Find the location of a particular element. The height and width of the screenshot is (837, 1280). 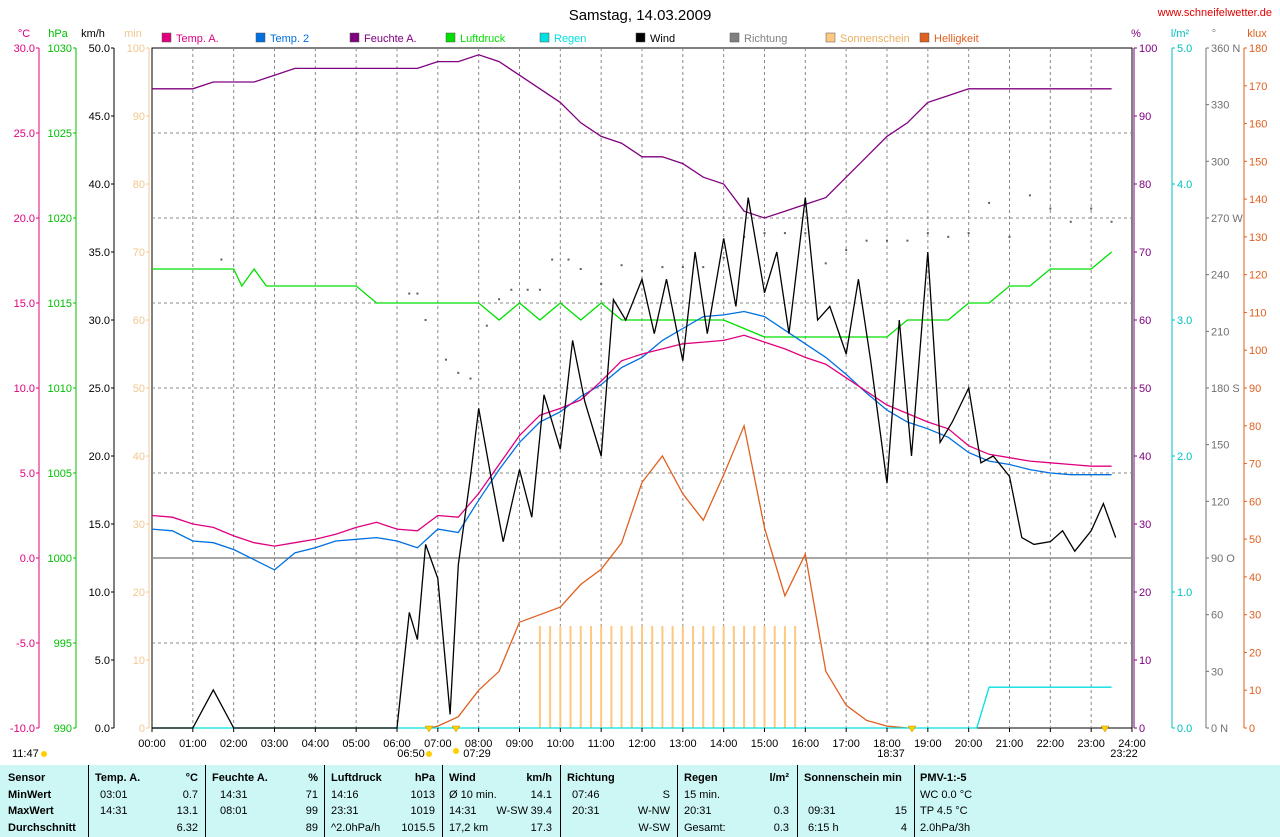

hum-axis-tick-label: 60 is located at coordinates (1145, 321).